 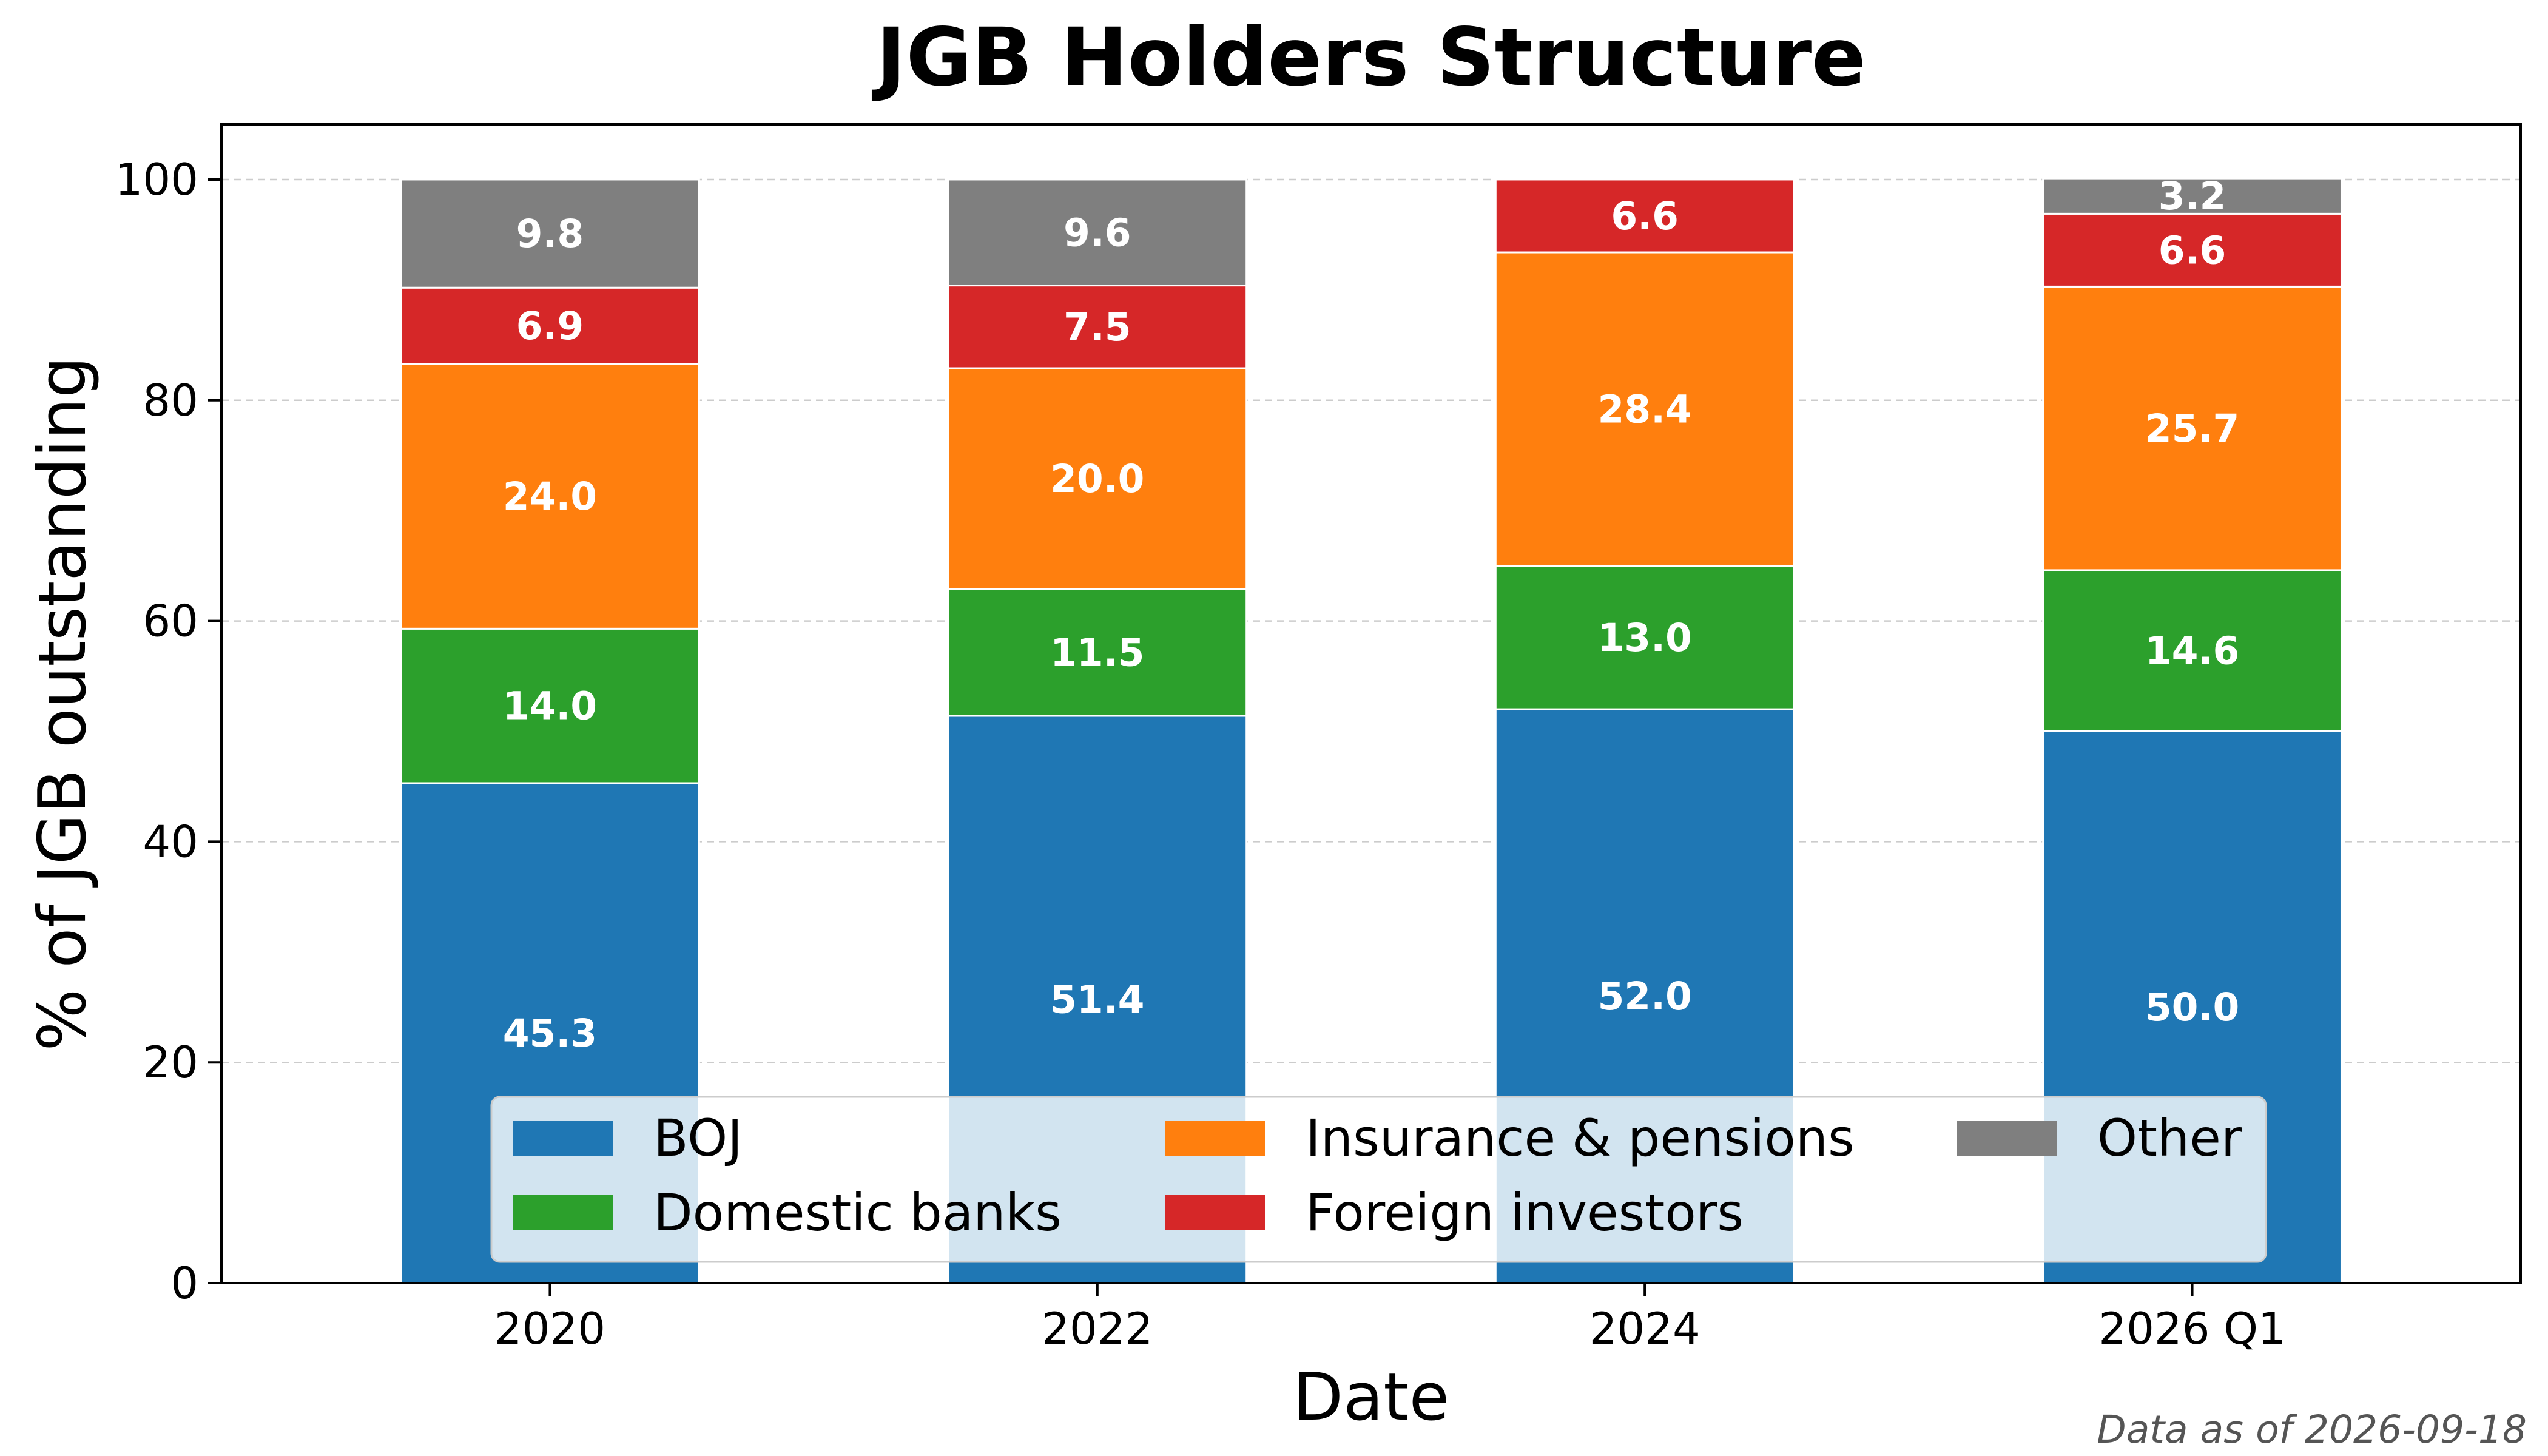 I want to click on data-label: 25.7, so click(x=2192, y=428).